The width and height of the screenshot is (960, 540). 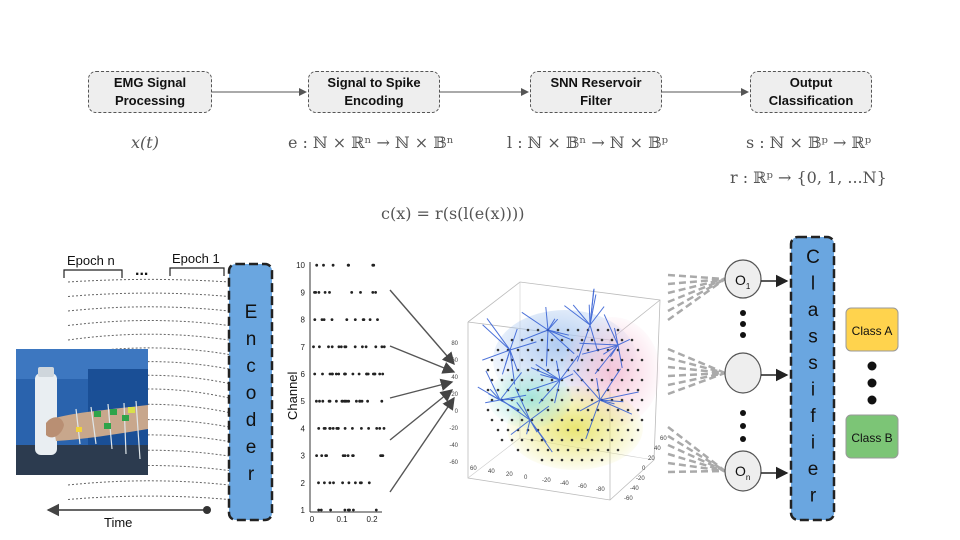 What do you see at coordinates (303, 401) in the screenshot?
I see `raster-ytick-label: 5` at bounding box center [303, 401].